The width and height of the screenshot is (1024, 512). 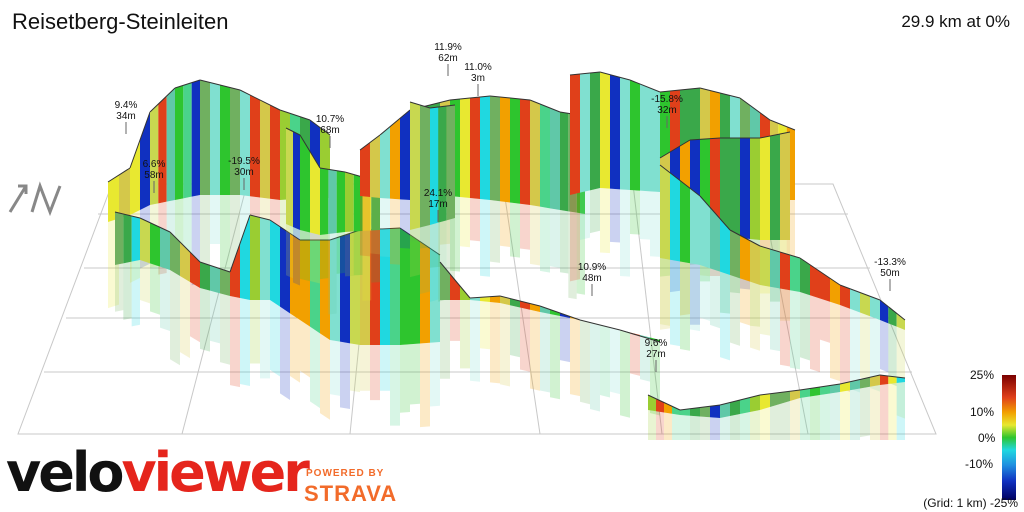 I want to click on gradient-scale-bar, so click(x=1009, y=437).